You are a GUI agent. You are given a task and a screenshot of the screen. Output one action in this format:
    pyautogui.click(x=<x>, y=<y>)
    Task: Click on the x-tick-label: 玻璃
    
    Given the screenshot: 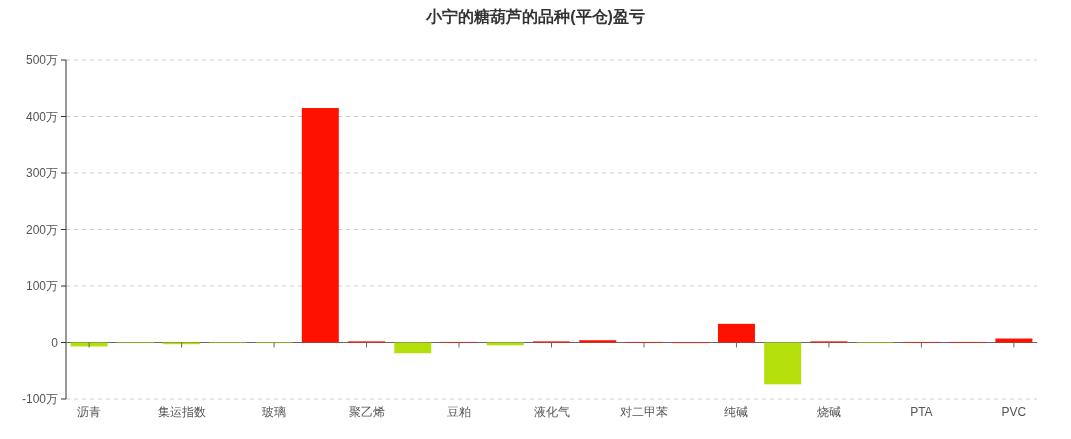 What is the action you would take?
    pyautogui.click(x=274, y=412)
    